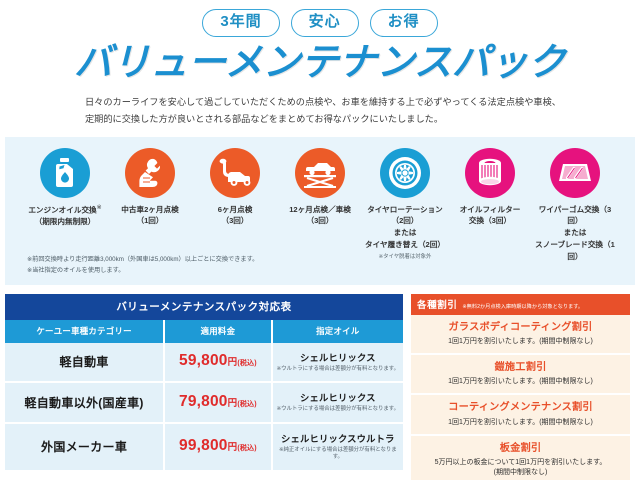  What do you see at coordinates (99, 207) in the screenshot?
I see `service-label-sup: ※` at bounding box center [99, 207].